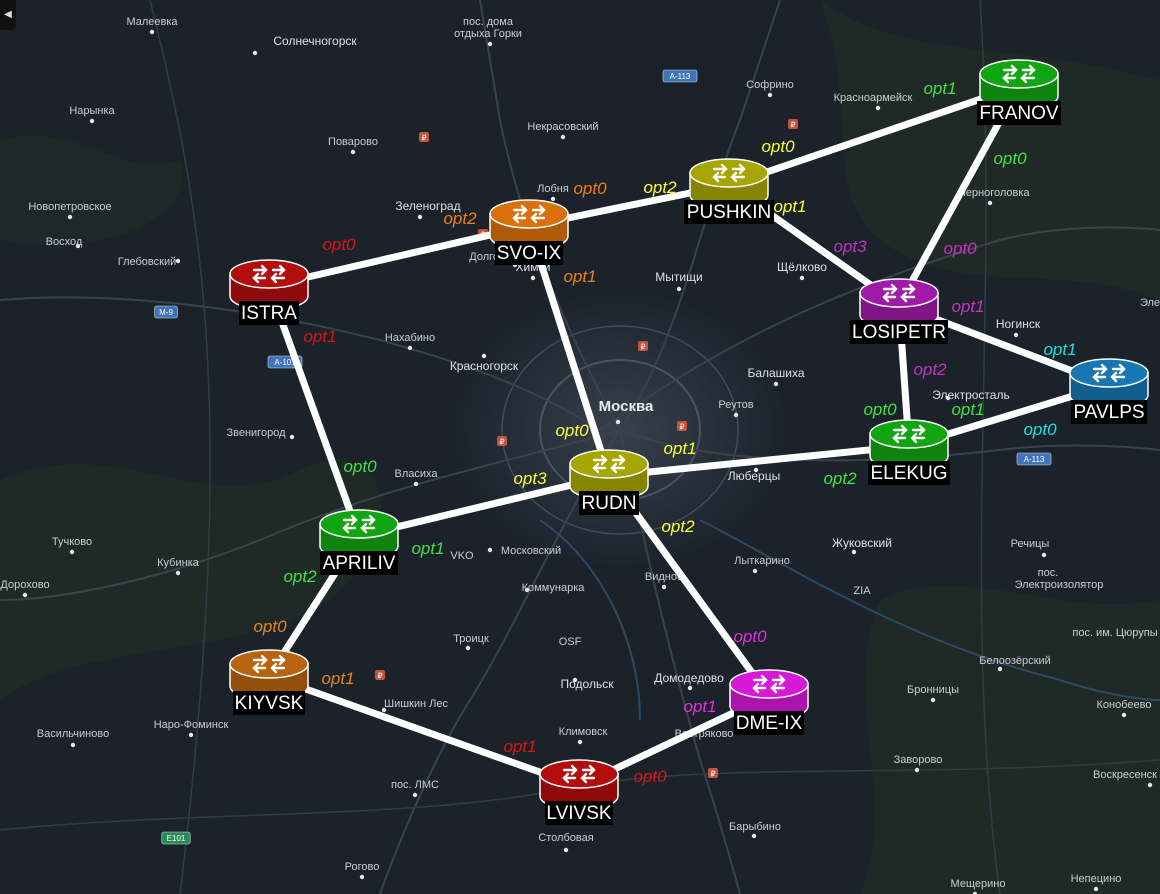  What do you see at coordinates (359, 542) in the screenshot?
I see `router-apriliv: APRILIV` at bounding box center [359, 542].